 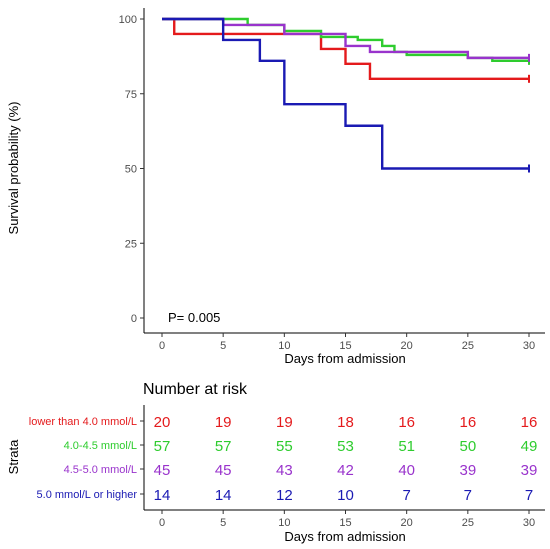 What do you see at coordinates (223, 346) in the screenshot?
I see `x-tick-label: 5` at bounding box center [223, 346].